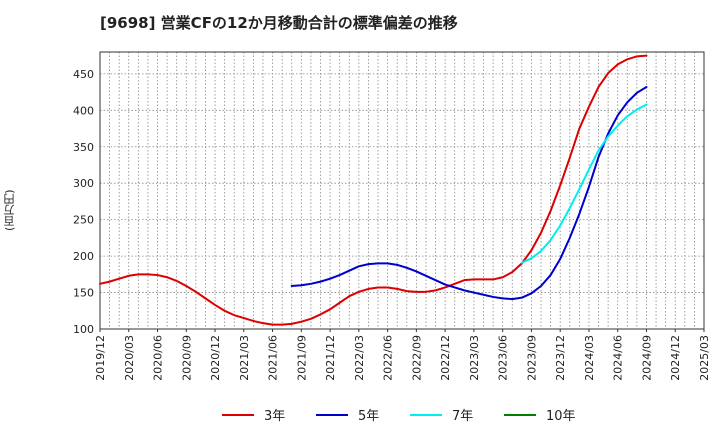 The width and height of the screenshot is (720, 440). Describe the element at coordinates (186, 358) in the screenshot. I see `x-tick-label: 2020/09` at that location.